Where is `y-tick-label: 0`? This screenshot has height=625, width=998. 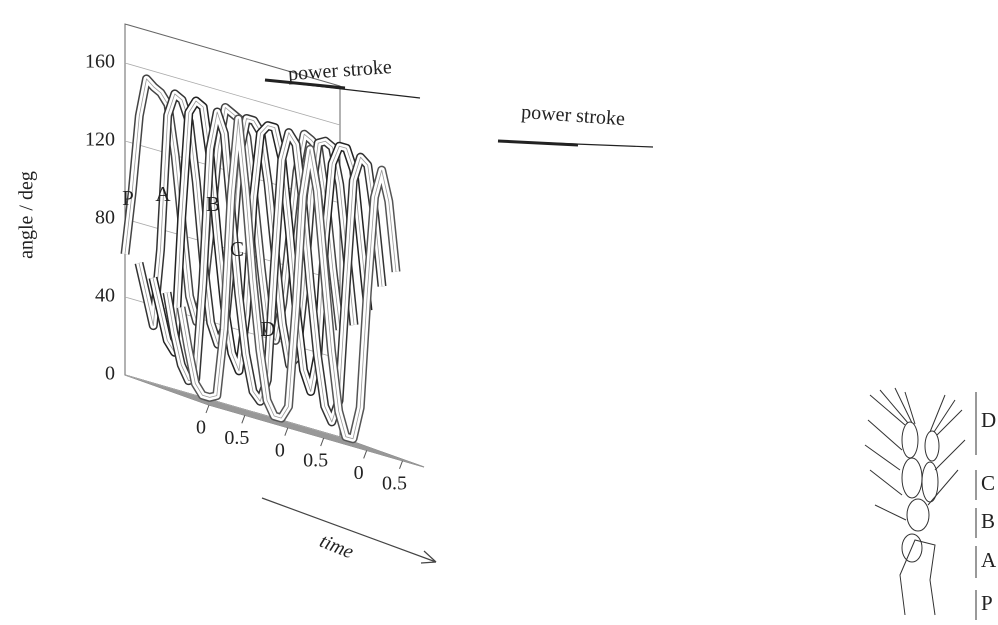 y-tick-label: 0 is located at coordinates (110, 374).